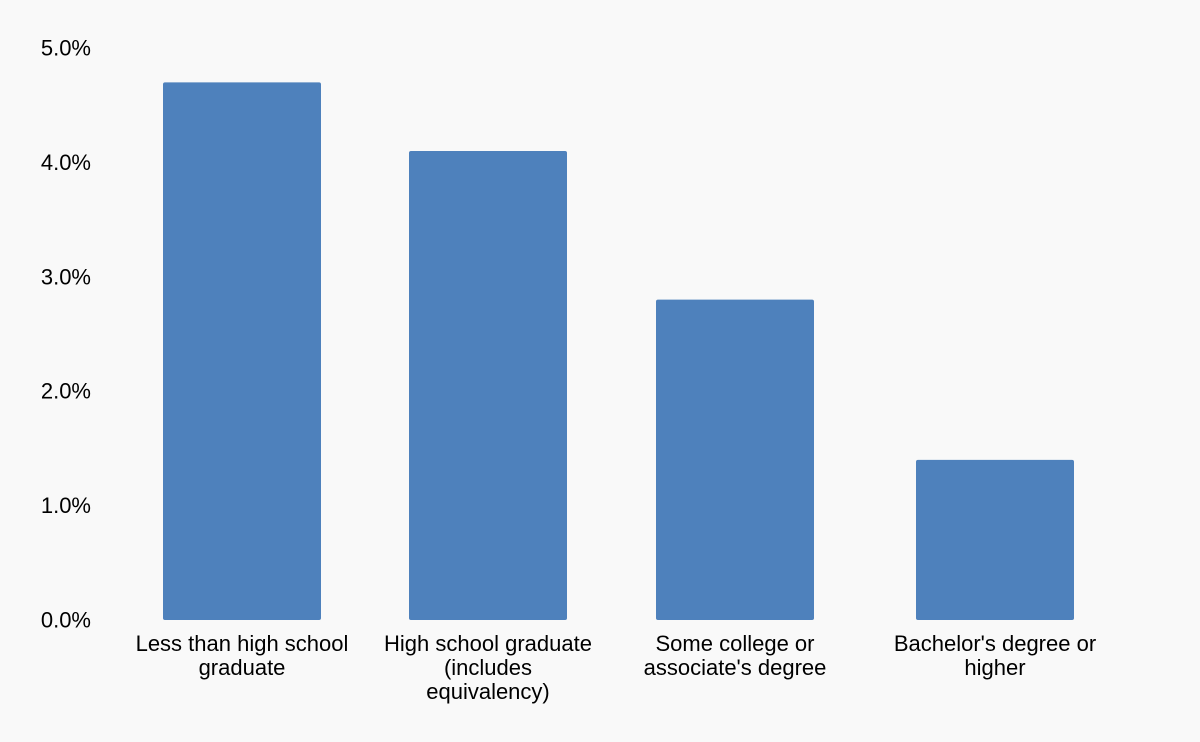 The image size is (1200, 742). What do you see at coordinates (66, 334) in the screenshot?
I see `y-axis: 0.0% 1.0% 2.0% 3.0% 4.0% 5.0%` at bounding box center [66, 334].